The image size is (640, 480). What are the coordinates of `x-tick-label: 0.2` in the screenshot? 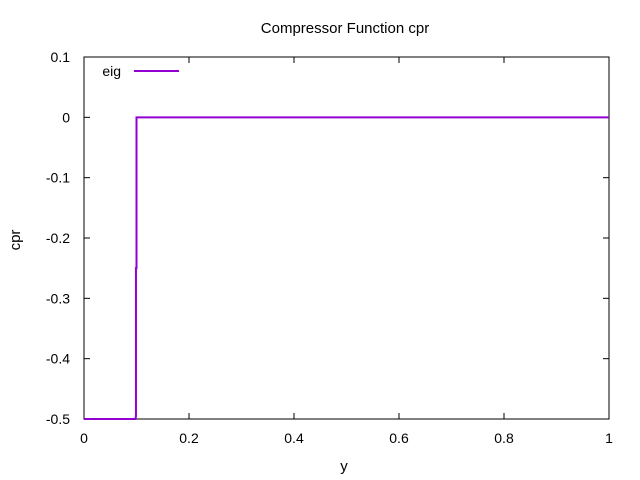 It's located at (189, 438).